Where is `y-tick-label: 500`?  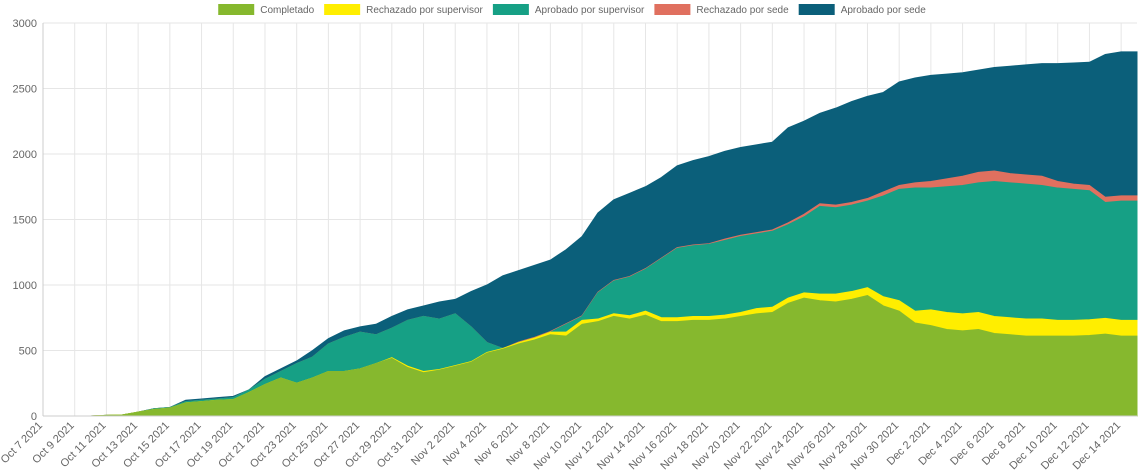 y-tick-label: 500 is located at coordinates (28, 352).